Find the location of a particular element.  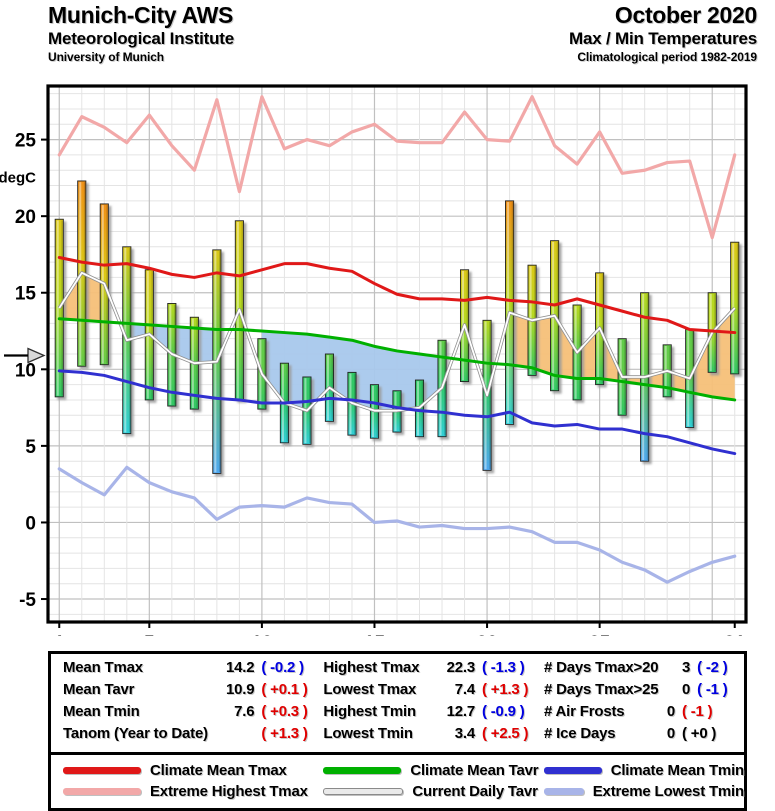

stat-anomaly: ( +0 ) is located at coordinates (699, 733).